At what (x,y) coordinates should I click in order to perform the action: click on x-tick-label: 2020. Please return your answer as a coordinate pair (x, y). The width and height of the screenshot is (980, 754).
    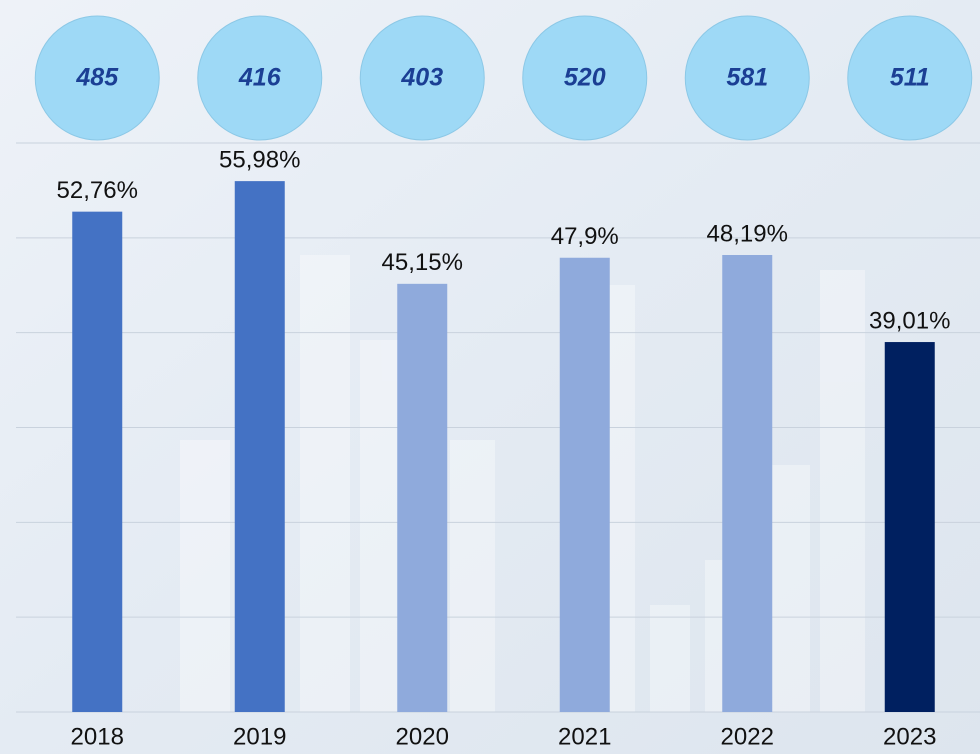
    Looking at the image, I should click on (422, 736).